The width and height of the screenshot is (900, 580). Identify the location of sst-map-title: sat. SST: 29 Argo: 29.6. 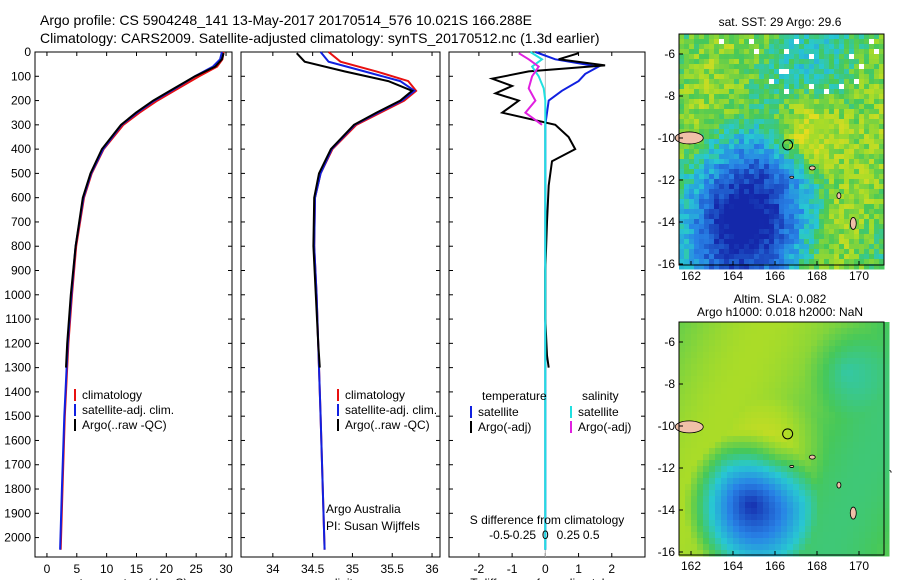
(780, 22).